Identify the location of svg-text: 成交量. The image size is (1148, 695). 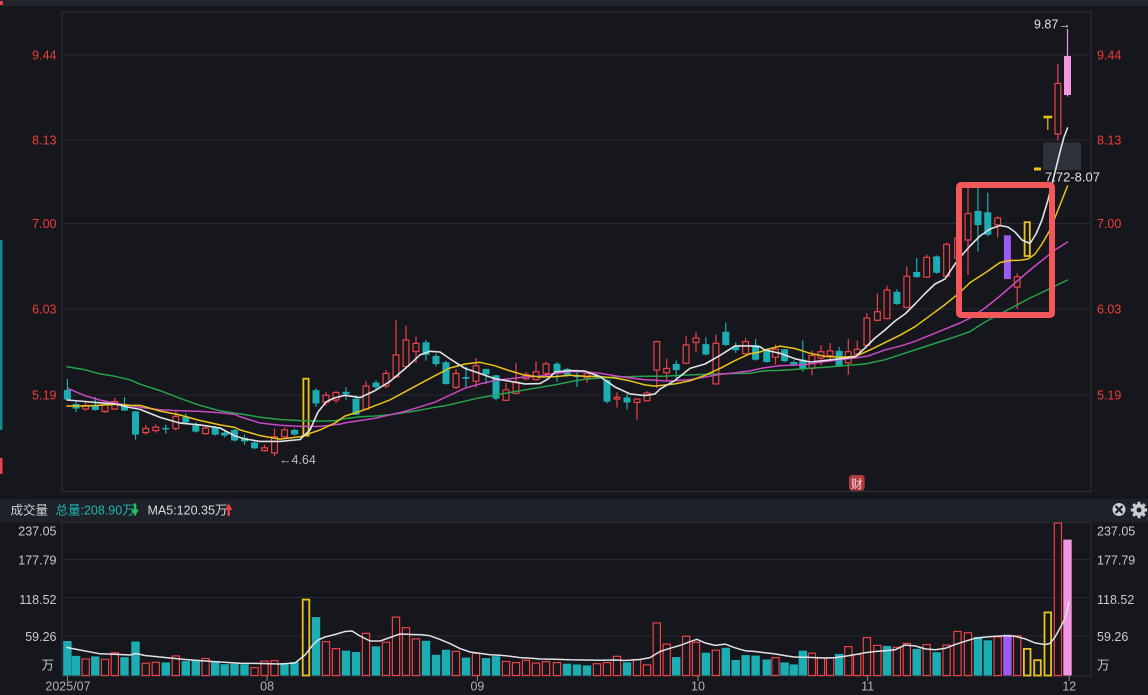
(30, 510).